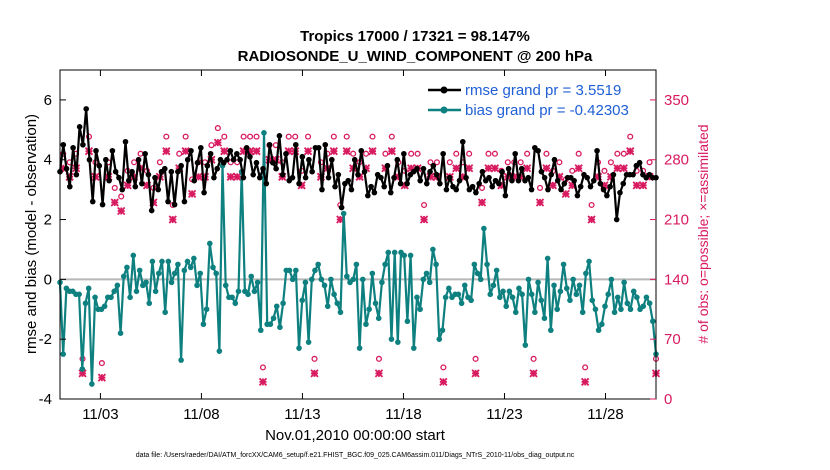 This screenshot has height=470, width=830. Describe the element at coordinates (676, 160) in the screenshot. I see `y-tick-label-right: 280` at that location.